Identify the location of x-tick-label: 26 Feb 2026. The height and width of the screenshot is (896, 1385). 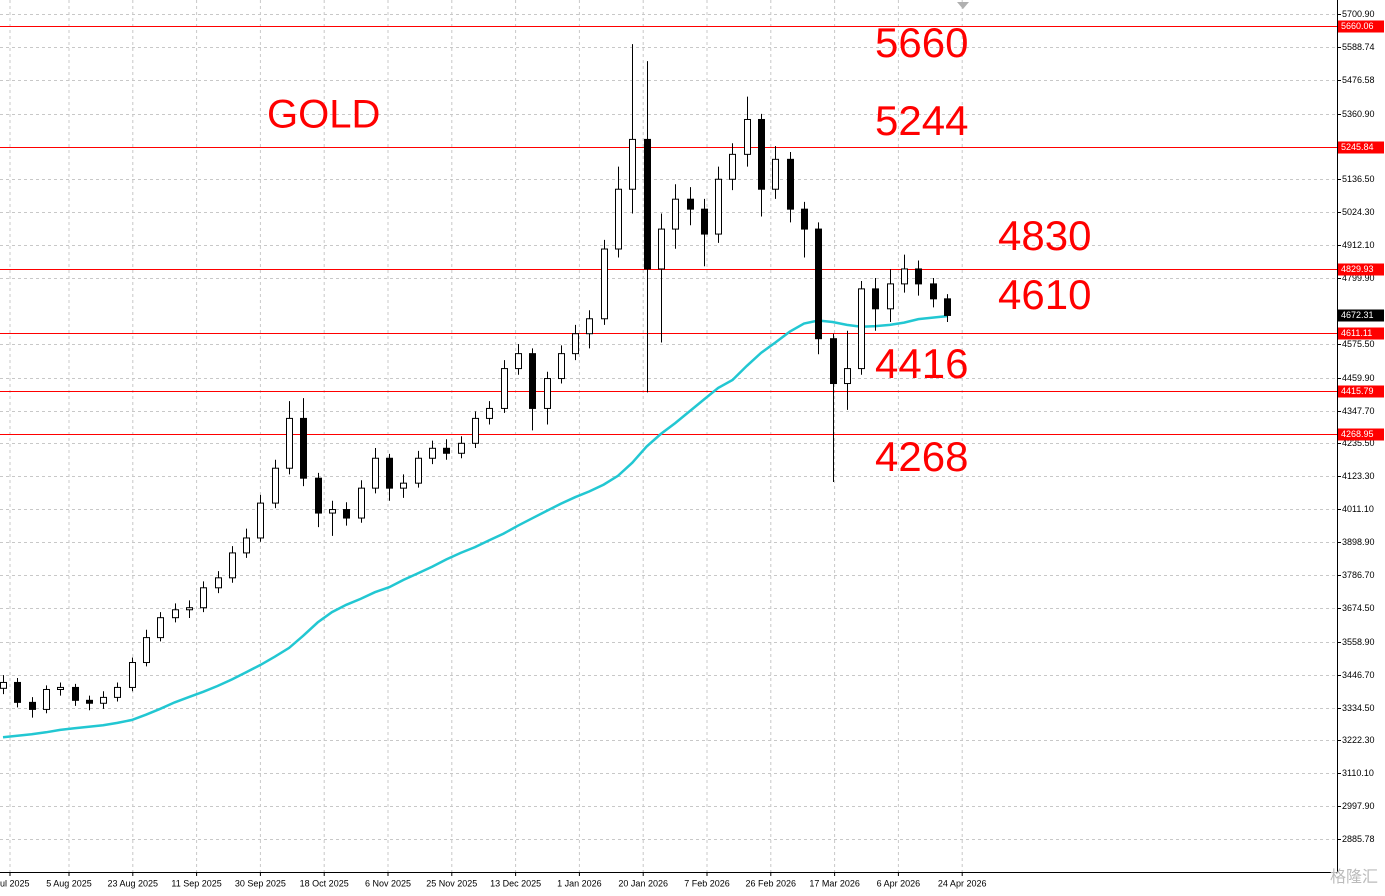
(771, 883).